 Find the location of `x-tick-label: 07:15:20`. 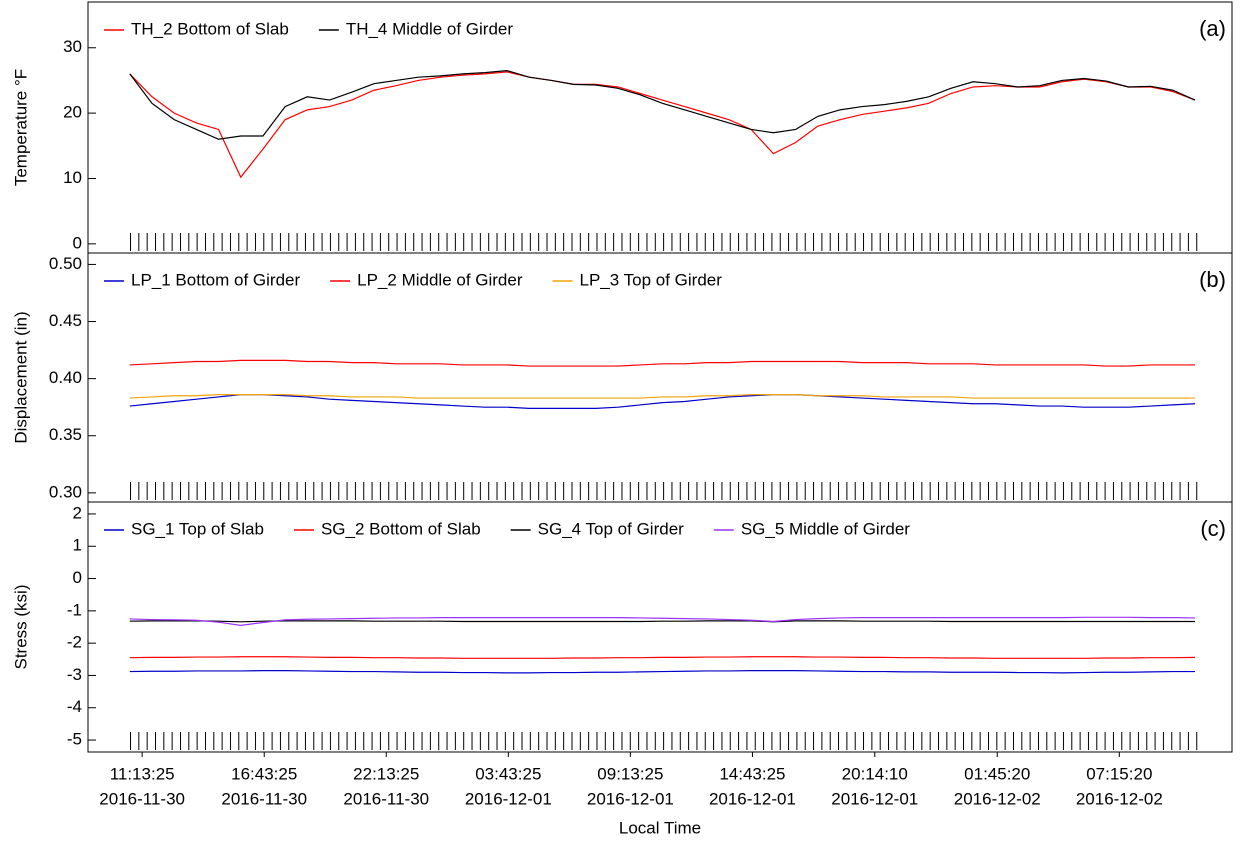

x-tick-label: 07:15:20 is located at coordinates (1119, 773).